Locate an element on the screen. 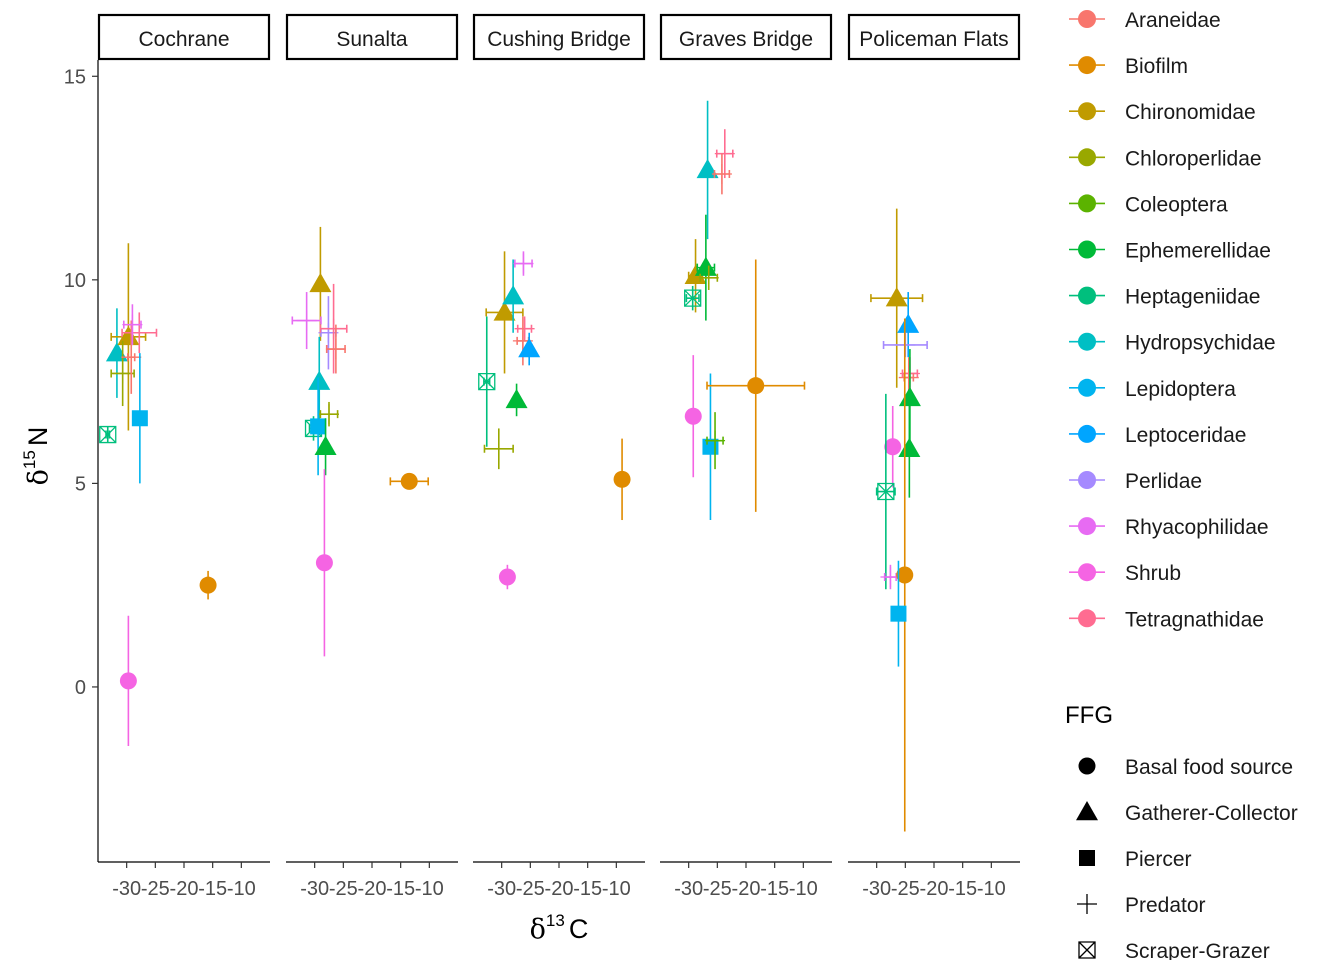  facet-strip-label: Cochrane is located at coordinates (183, 39).